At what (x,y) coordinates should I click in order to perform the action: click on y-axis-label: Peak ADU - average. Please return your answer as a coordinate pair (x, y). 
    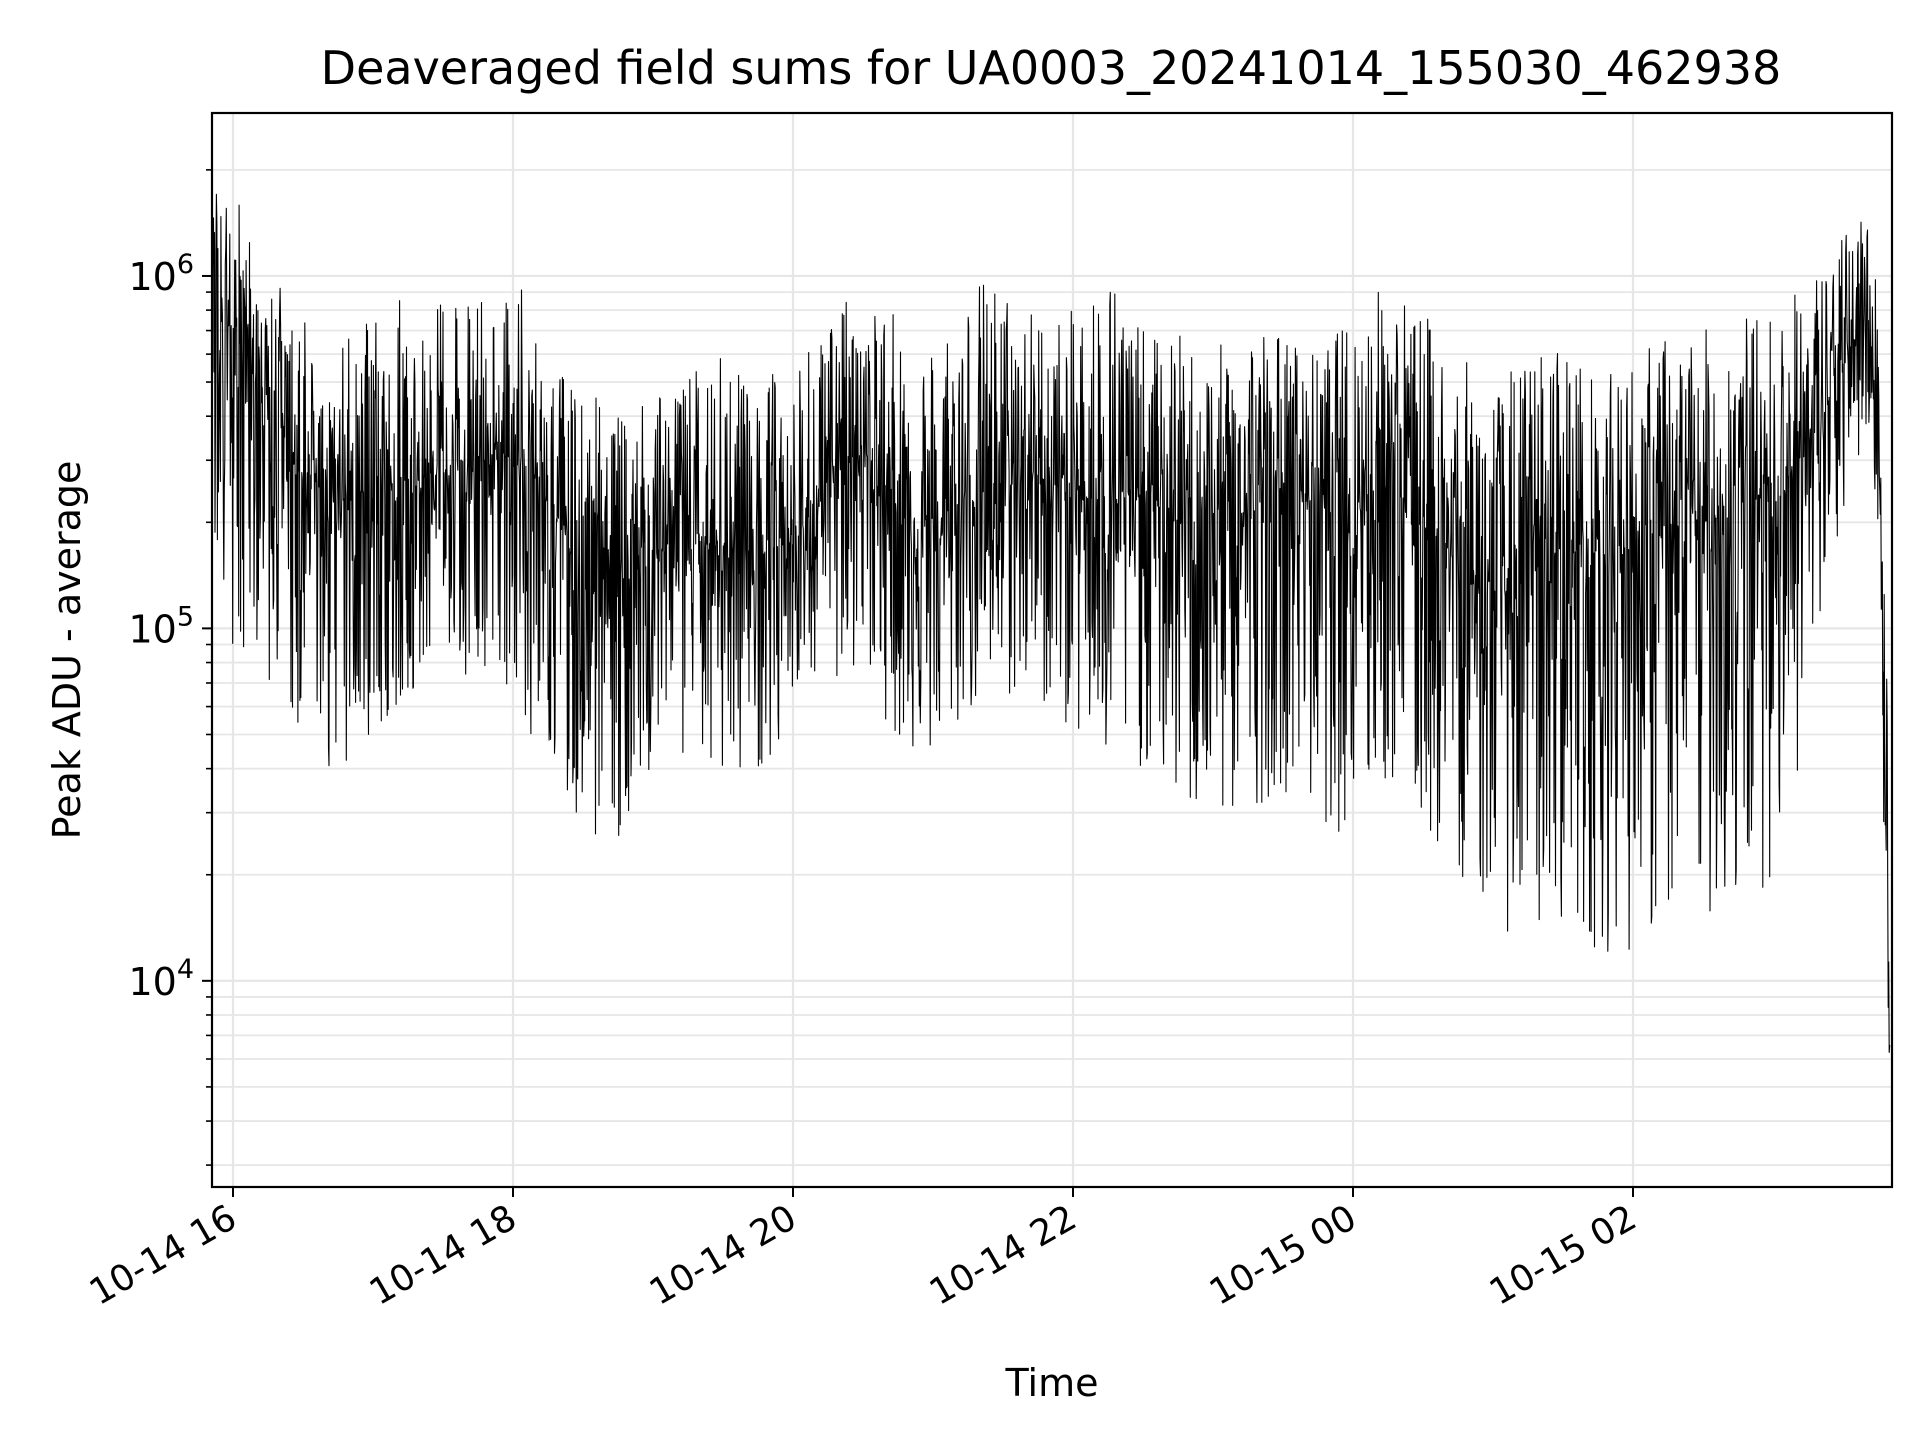
    Looking at the image, I should click on (67, 650).